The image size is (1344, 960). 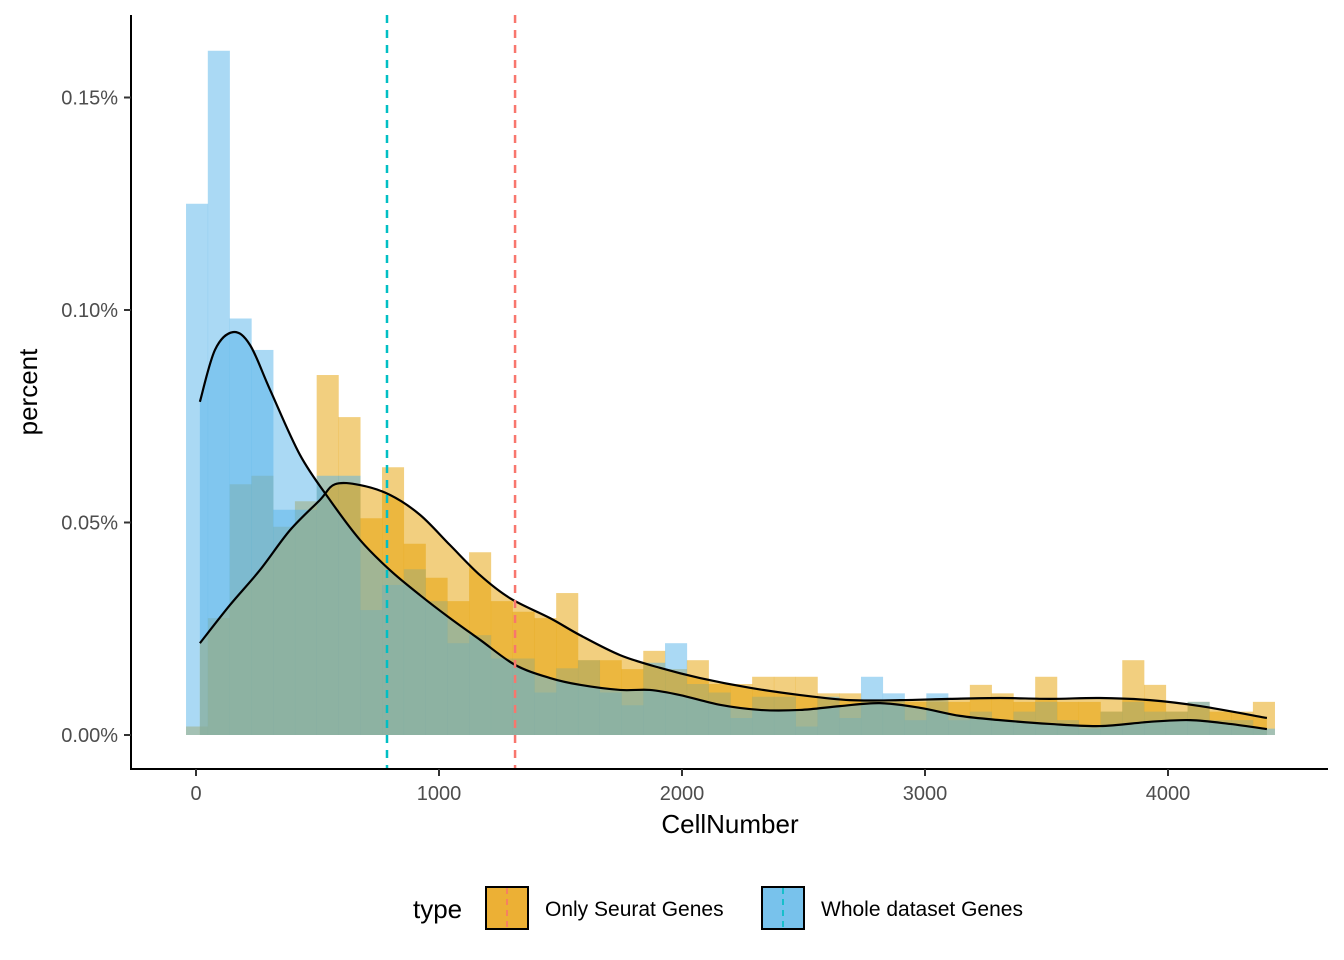 What do you see at coordinates (437, 909) in the screenshot?
I see `legend-title: type` at bounding box center [437, 909].